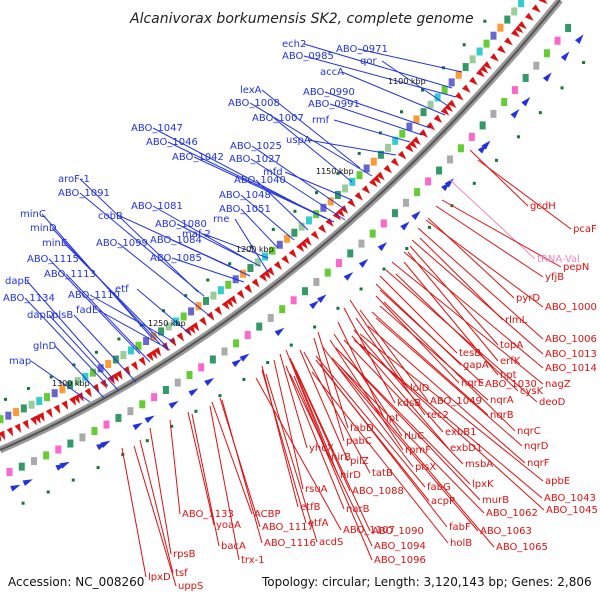  What do you see at coordinates (278, 118) in the screenshot?
I see `forward-gene-label: ABO_1007` at bounding box center [278, 118].